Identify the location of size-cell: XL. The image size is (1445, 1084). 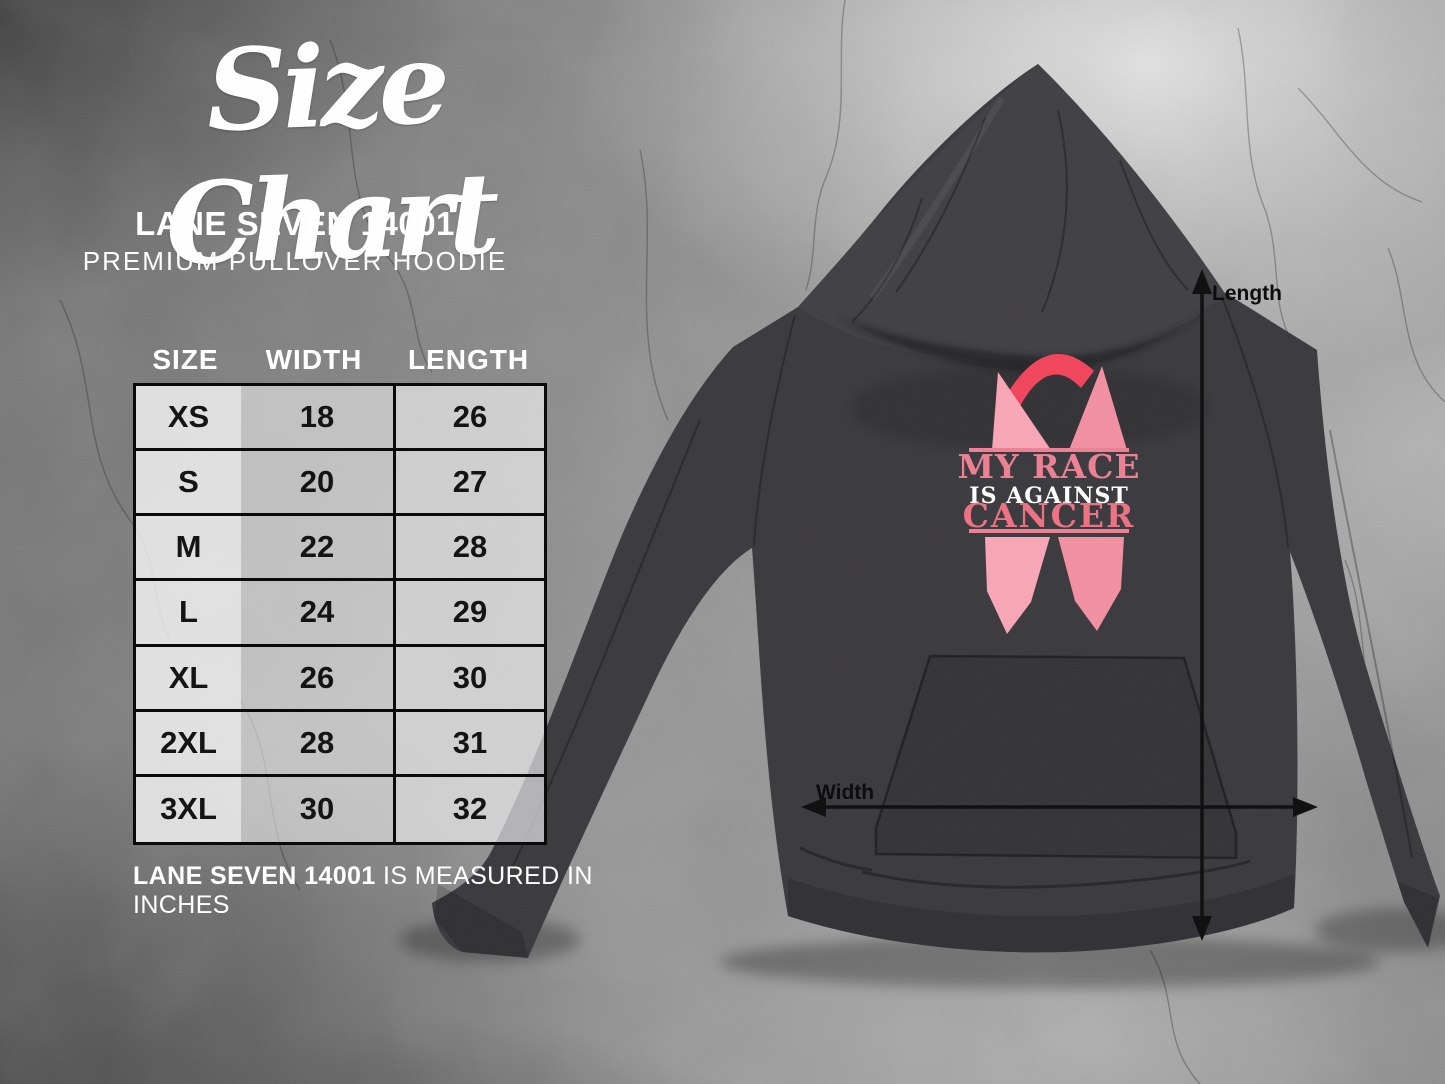
(188, 677).